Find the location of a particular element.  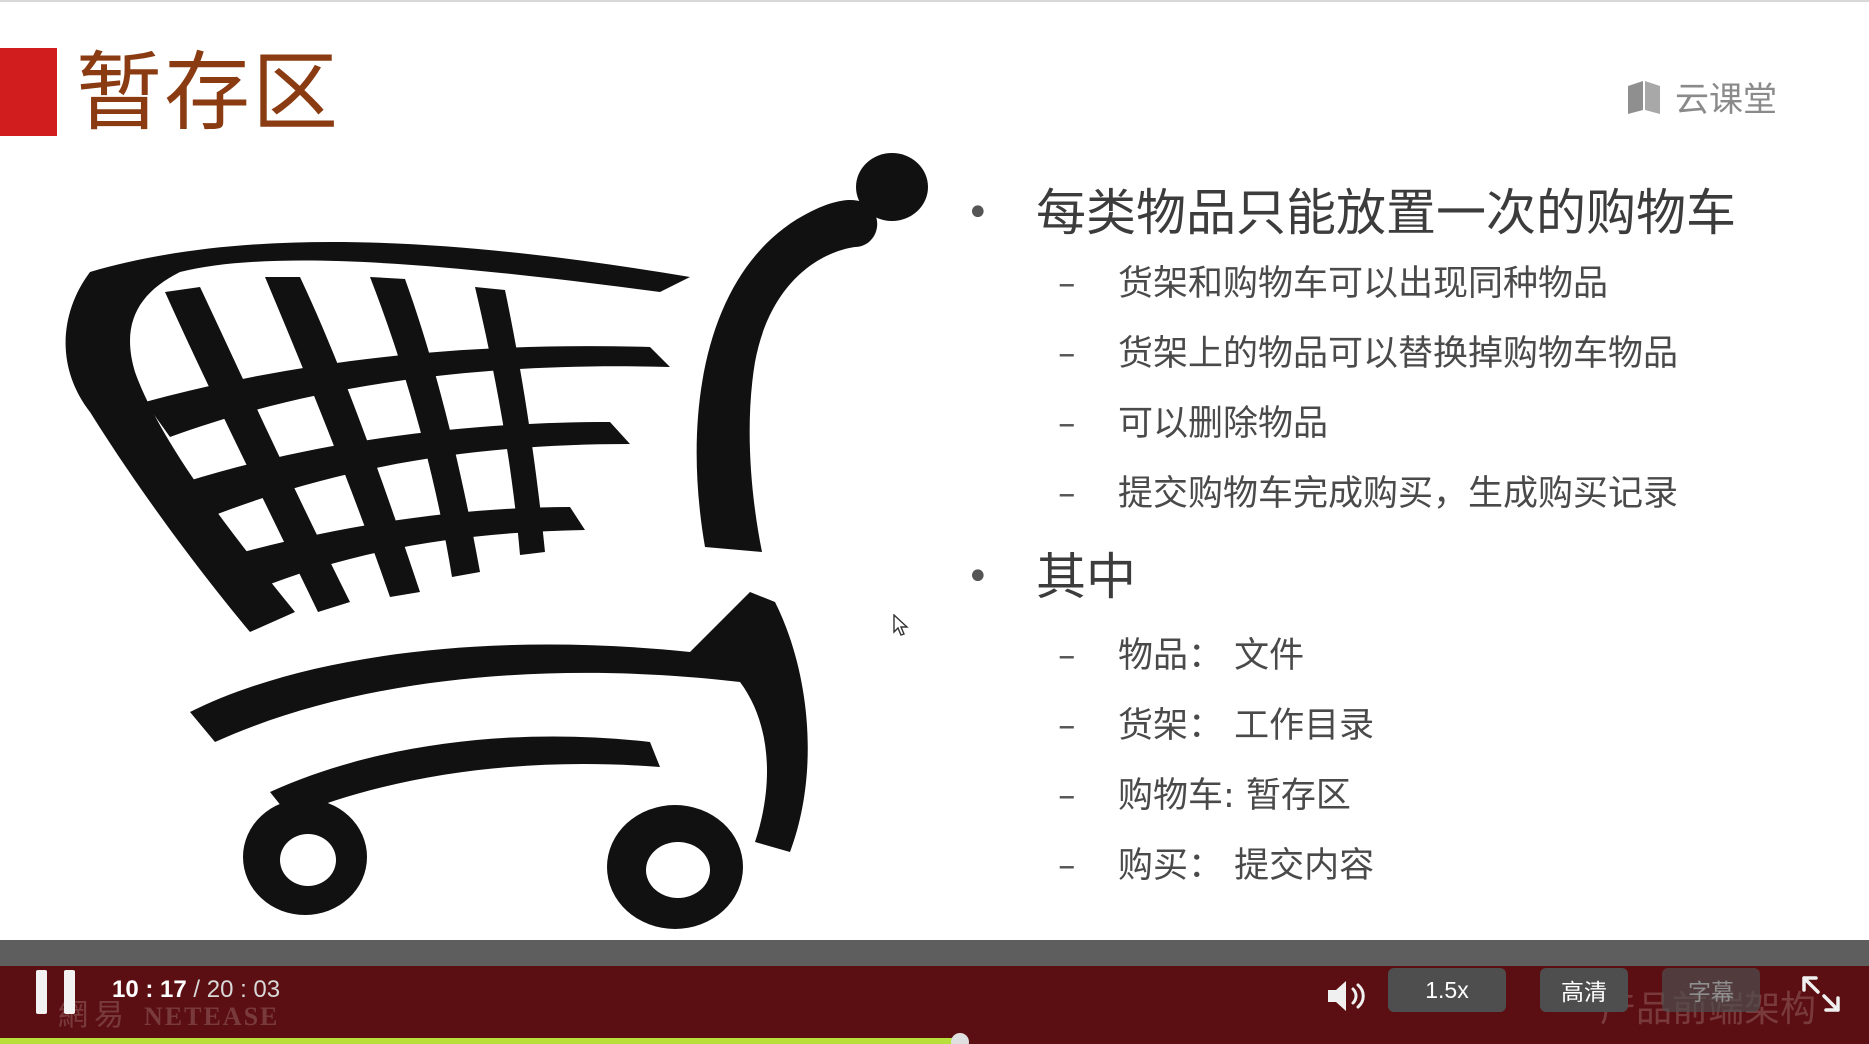

sub-bullet-text: 提交购物车完成购买，生成购买记录 is located at coordinates (1398, 494).